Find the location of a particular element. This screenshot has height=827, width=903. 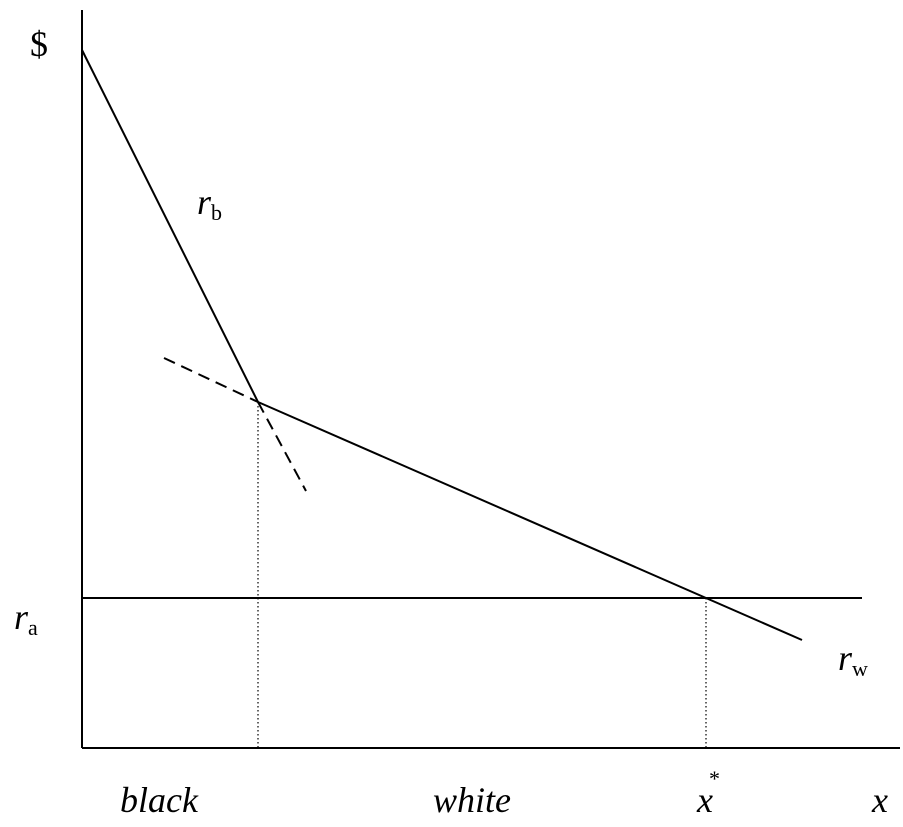

region-black-label: black is located at coordinates (159, 800).